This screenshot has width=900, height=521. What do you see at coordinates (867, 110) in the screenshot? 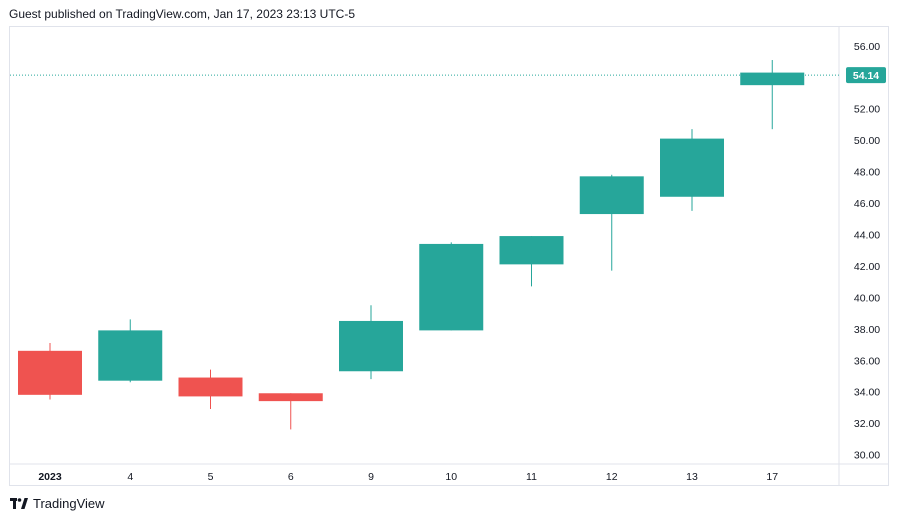
I see `y-tick-label: 52.00` at bounding box center [867, 110].